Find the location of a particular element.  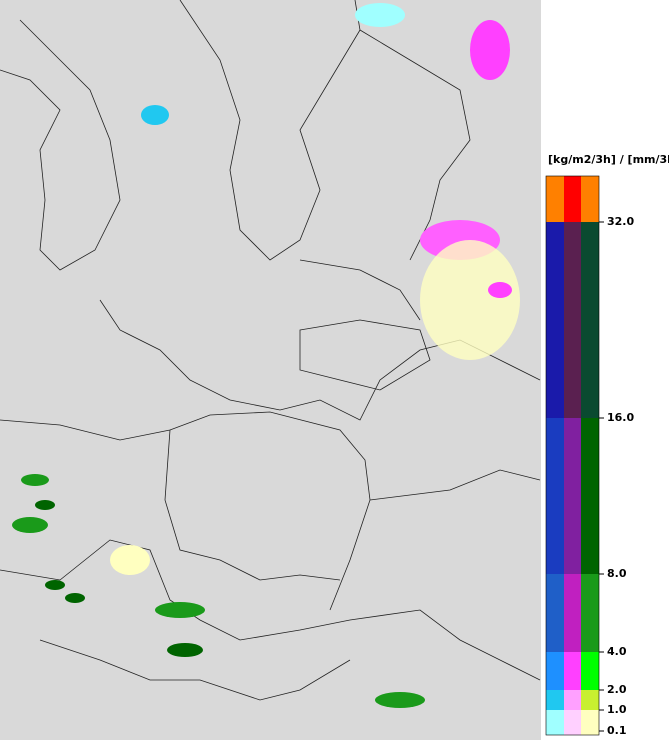

legend-tick-label: 0.1 is located at coordinates (617, 730).